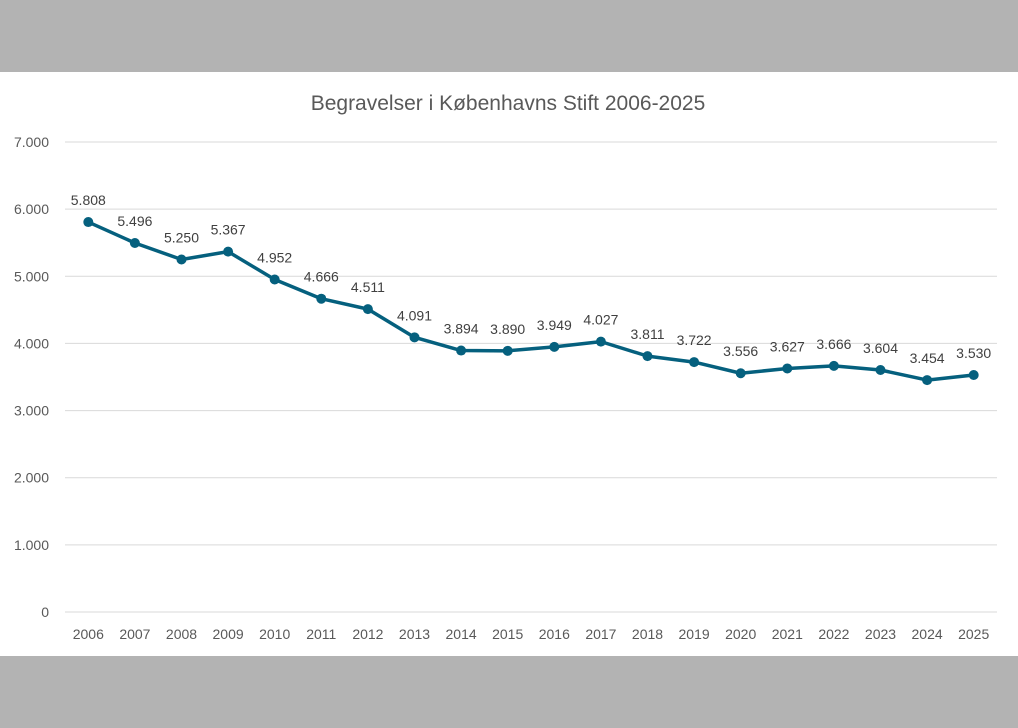  I want to click on top-band, so click(509, 36).